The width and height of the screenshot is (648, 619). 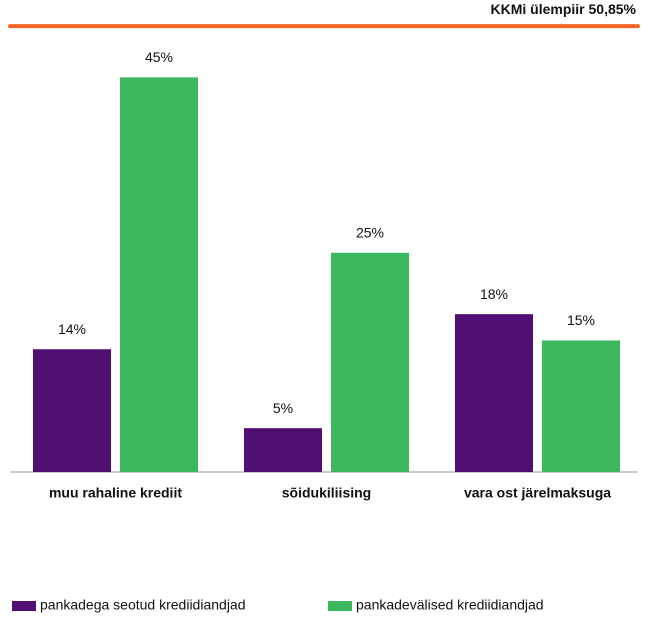 What do you see at coordinates (115, 493) in the screenshot?
I see `x-tick-label: muu rahaline krediit` at bounding box center [115, 493].